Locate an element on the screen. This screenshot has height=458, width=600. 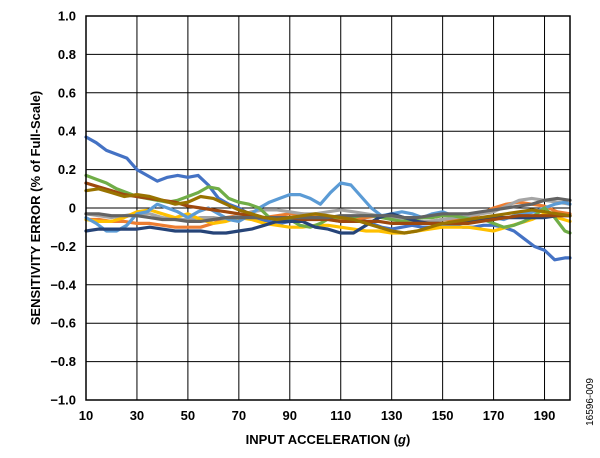
y-axis-label: SENSITIVITY ERROR (% of Full-Scale) is located at coordinates (35, 208).